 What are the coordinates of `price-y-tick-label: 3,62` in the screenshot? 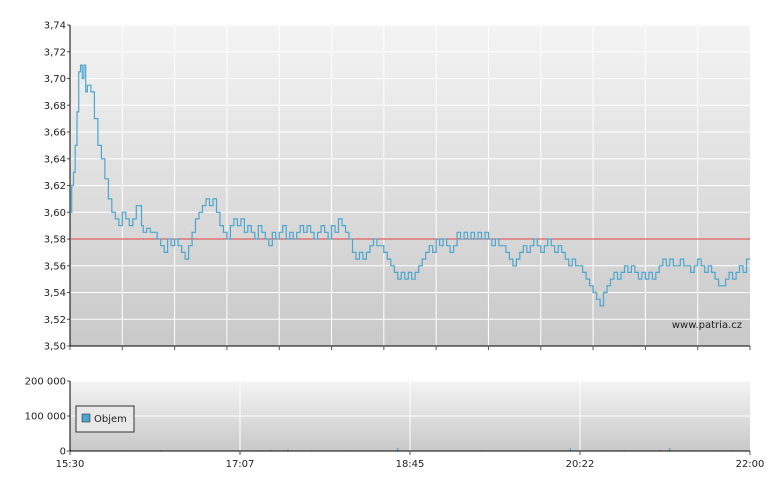 It's located at (55, 186).